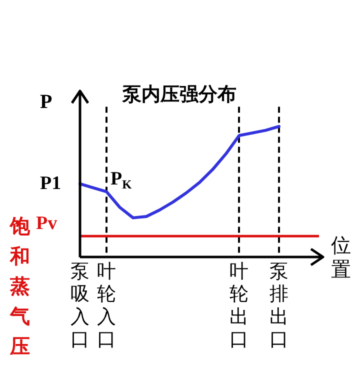 Image resolution: width=364 pixels, height=377 pixels. Describe the element at coordinates (20, 286) in the screenshot. I see `text: 饱和蒸气压` at that location.